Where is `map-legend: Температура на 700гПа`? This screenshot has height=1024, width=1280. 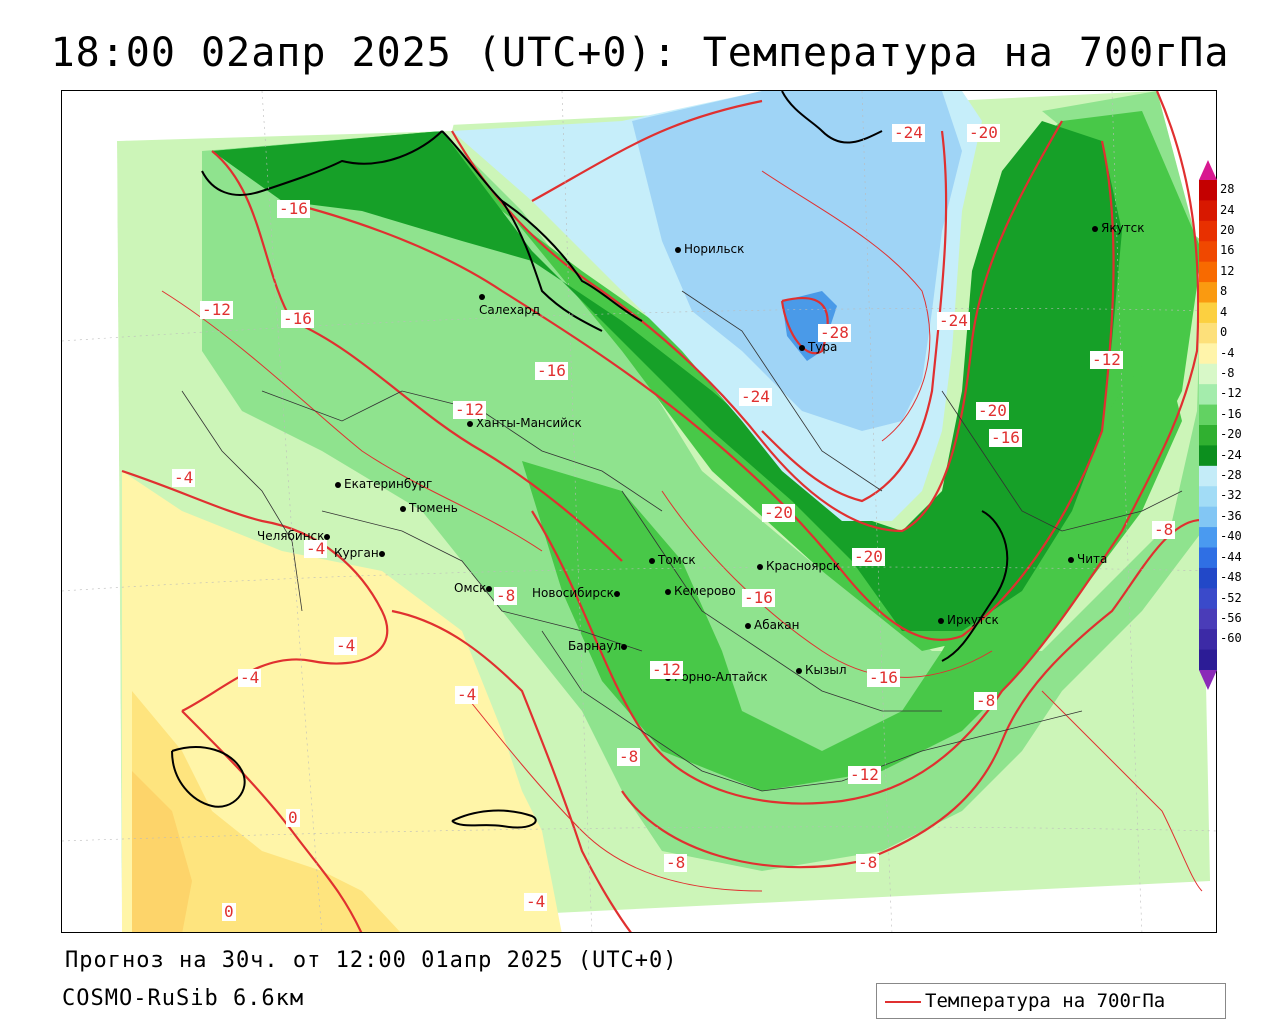 map-legend: Температура на 700гПа is located at coordinates (1051, 1001).